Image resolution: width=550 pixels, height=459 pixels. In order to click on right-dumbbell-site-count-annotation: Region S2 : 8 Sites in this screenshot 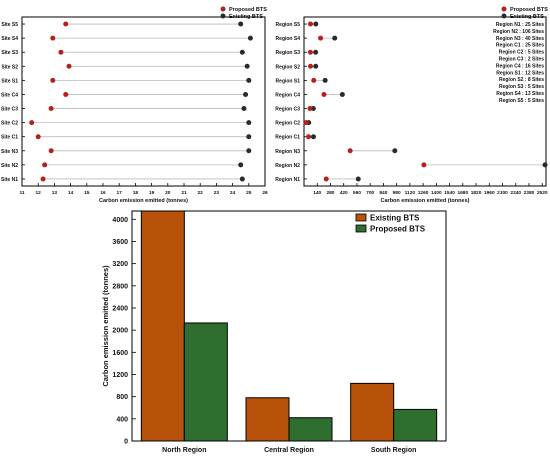, I will do `click(521, 80)`.